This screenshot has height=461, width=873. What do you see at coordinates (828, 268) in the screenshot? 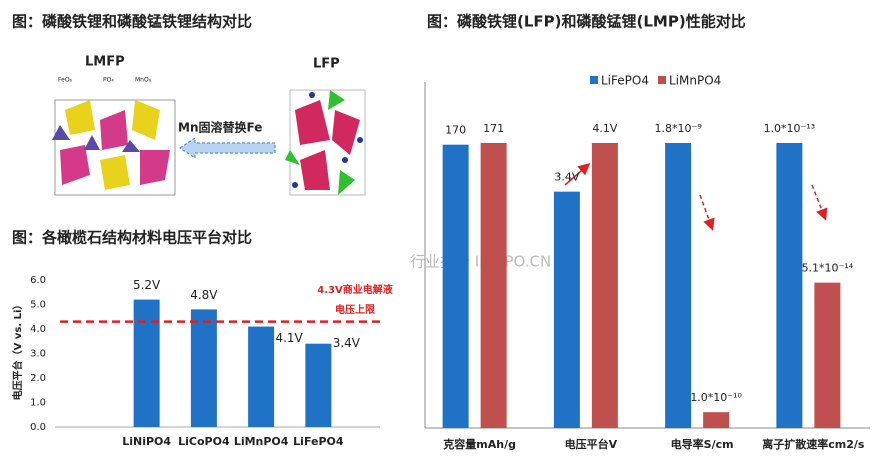
I see `value-label: 5.1*10⁻¹⁴` at bounding box center [828, 268].